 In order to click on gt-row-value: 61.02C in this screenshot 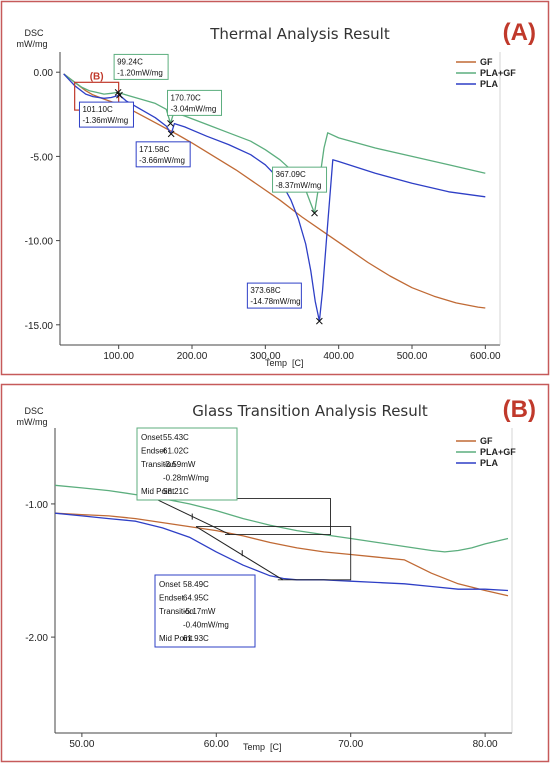, I will do `click(176, 451)`.